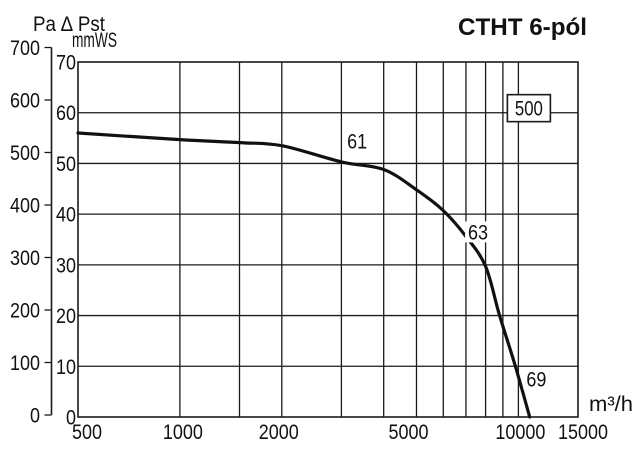  I want to click on x-tick-label: 10000, so click(520, 432).